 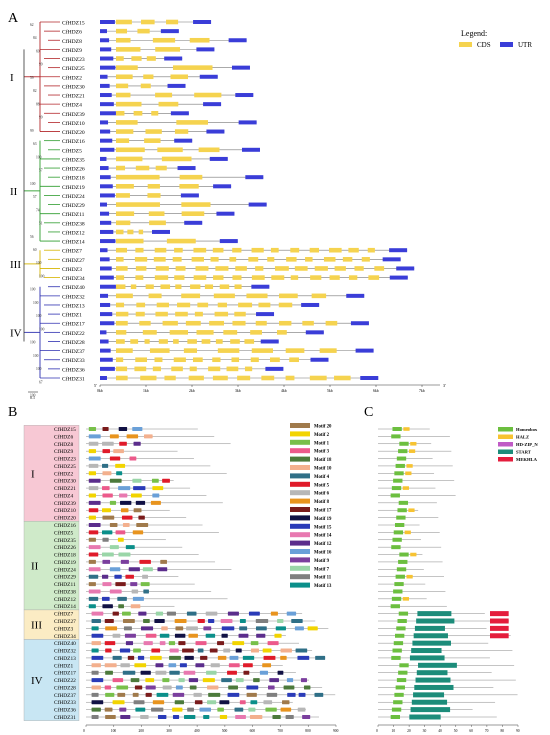 What do you see at coordinates (32, 25) in the screenshot?
I see `bootstrap-value: 62` at bounding box center [32, 25].